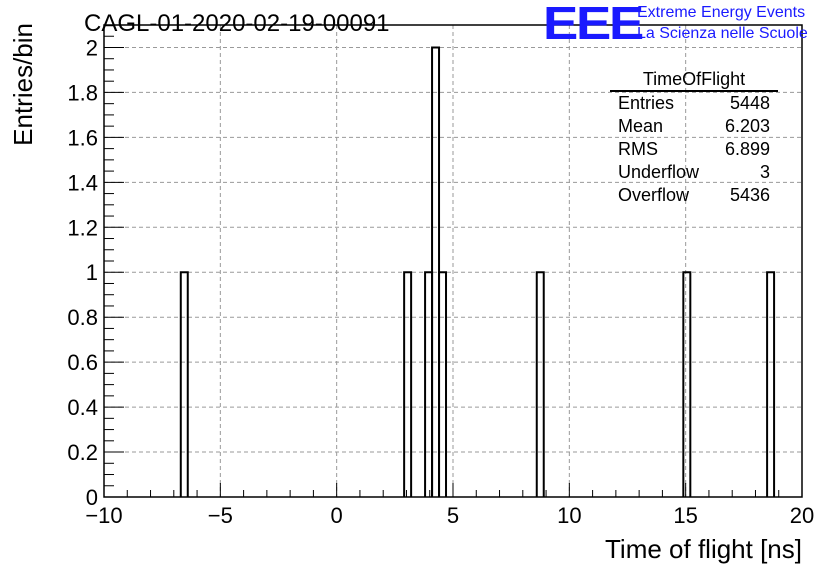  I want to click on x-axis-label: Time of flight [ns], so click(703, 549).